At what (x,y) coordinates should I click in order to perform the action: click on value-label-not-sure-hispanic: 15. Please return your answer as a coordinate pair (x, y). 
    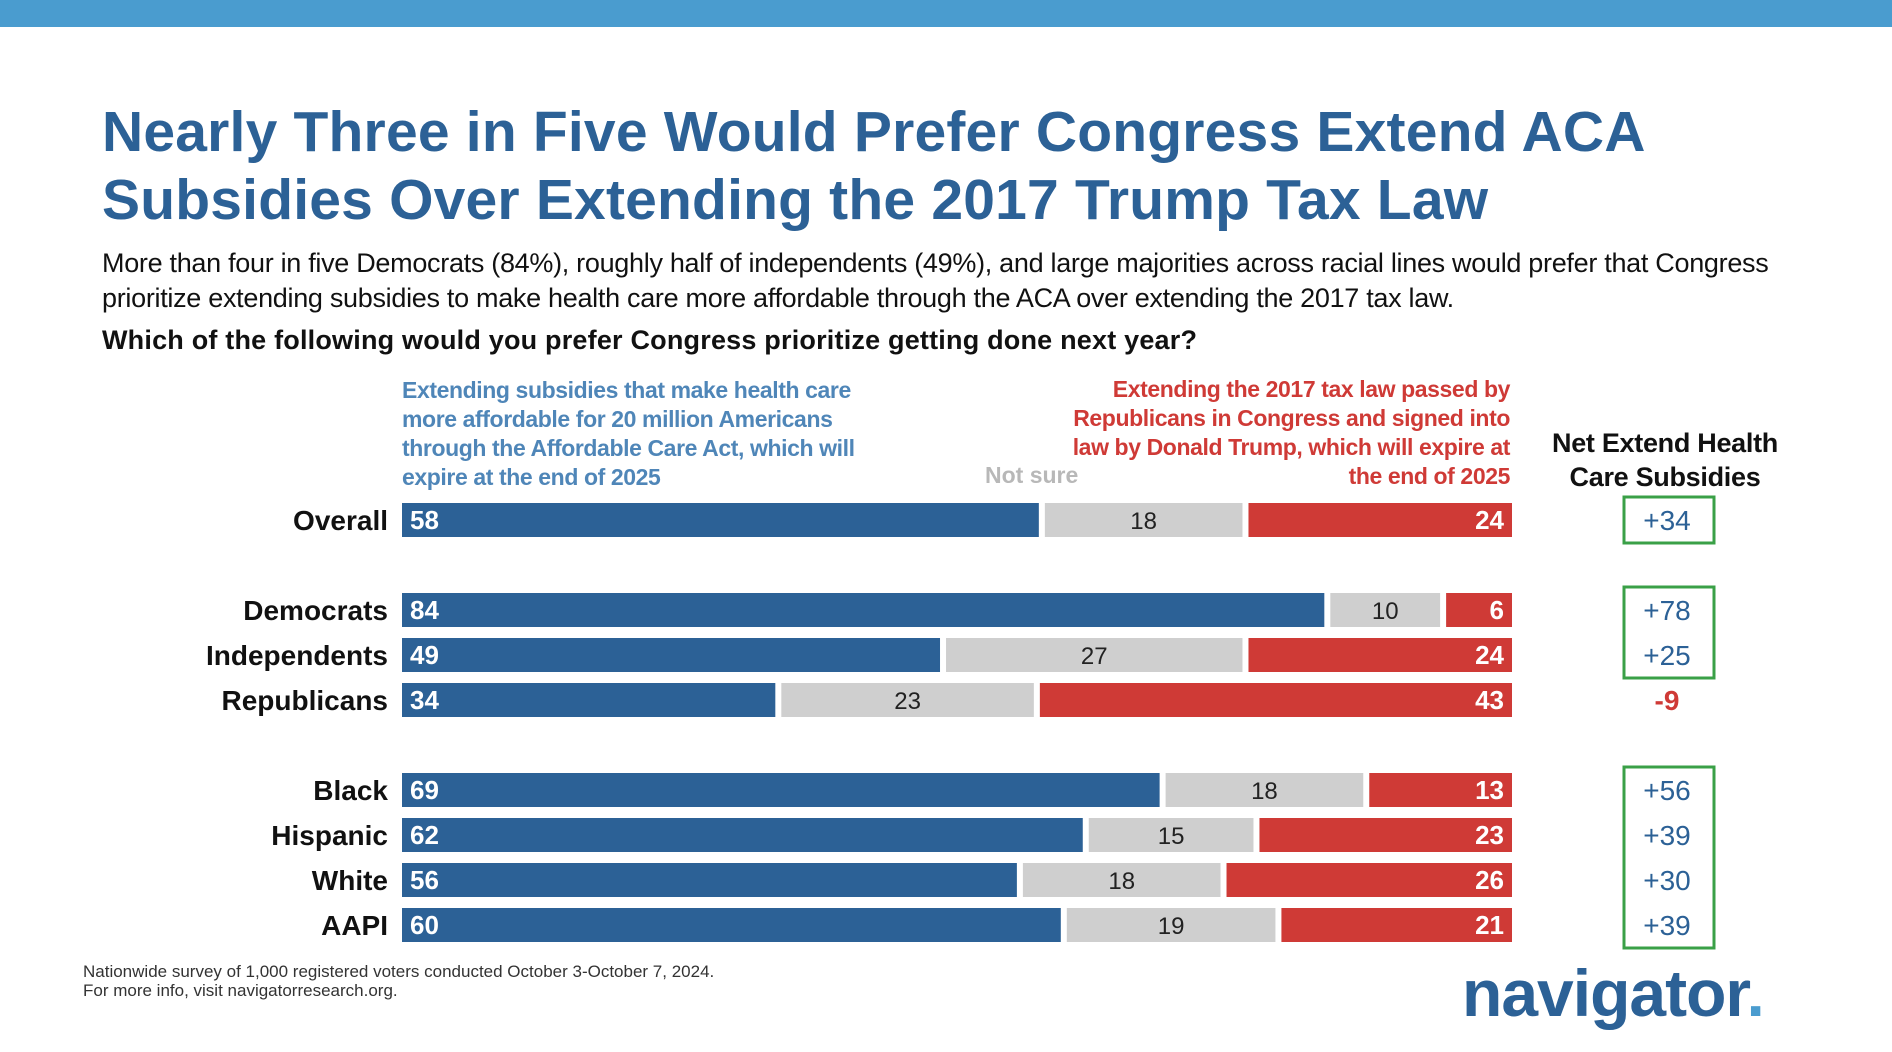
    Looking at the image, I should click on (1171, 836).